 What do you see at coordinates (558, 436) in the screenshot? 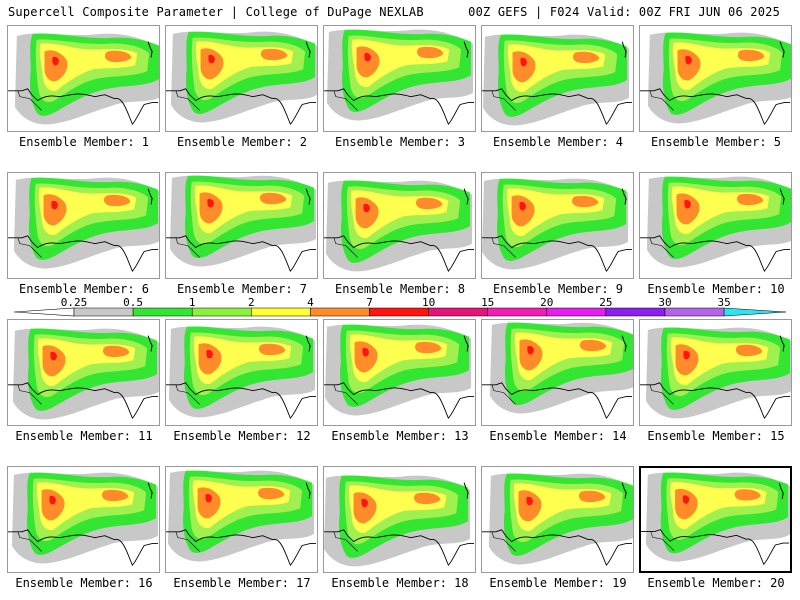
I see `ensemble-member-caption: Ensemble Member: 14` at bounding box center [558, 436].